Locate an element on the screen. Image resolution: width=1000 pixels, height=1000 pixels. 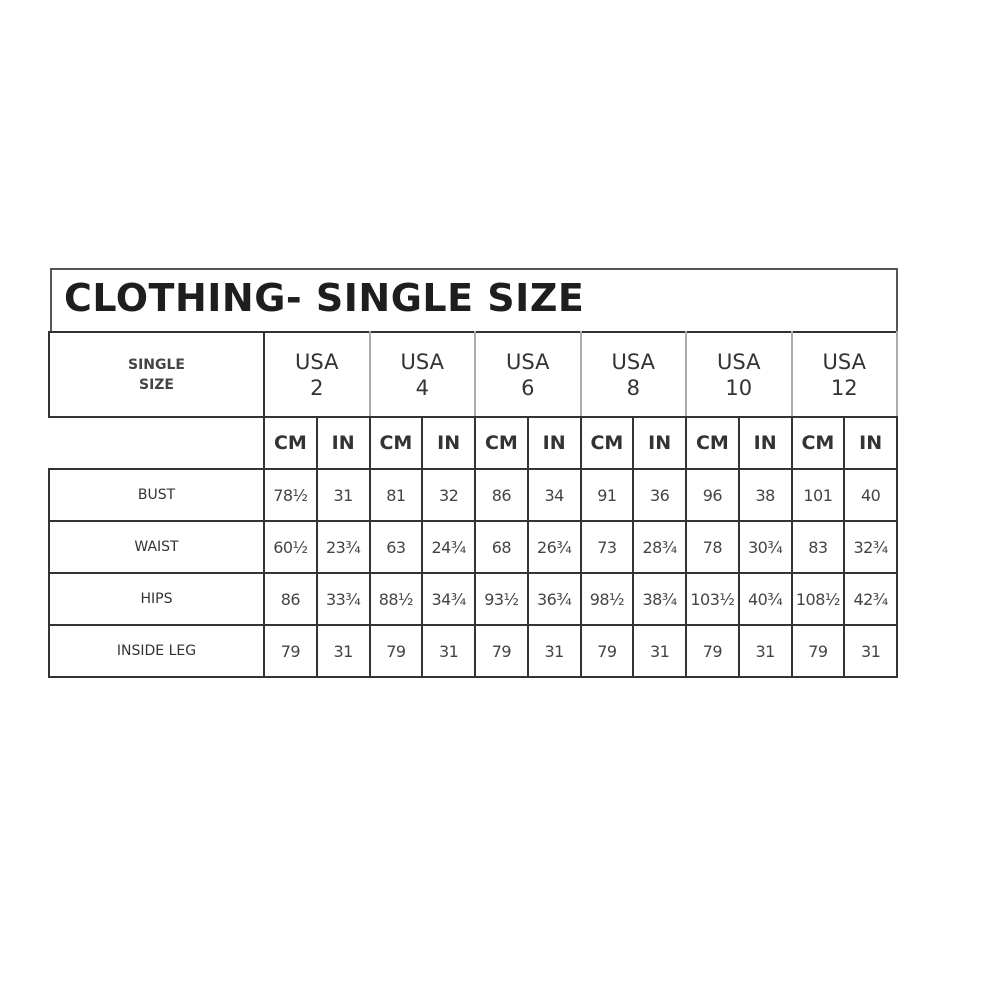
row-label: WAIST is located at coordinates (156, 547).